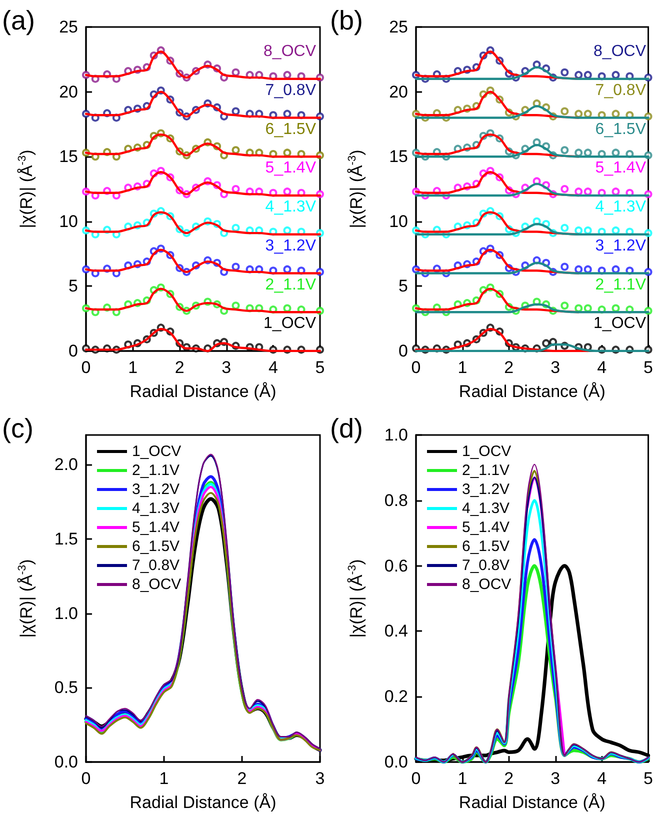 Image resolution: width=656 pixels, height=825 pixels. I want to click on text: (a), so click(18, 21).